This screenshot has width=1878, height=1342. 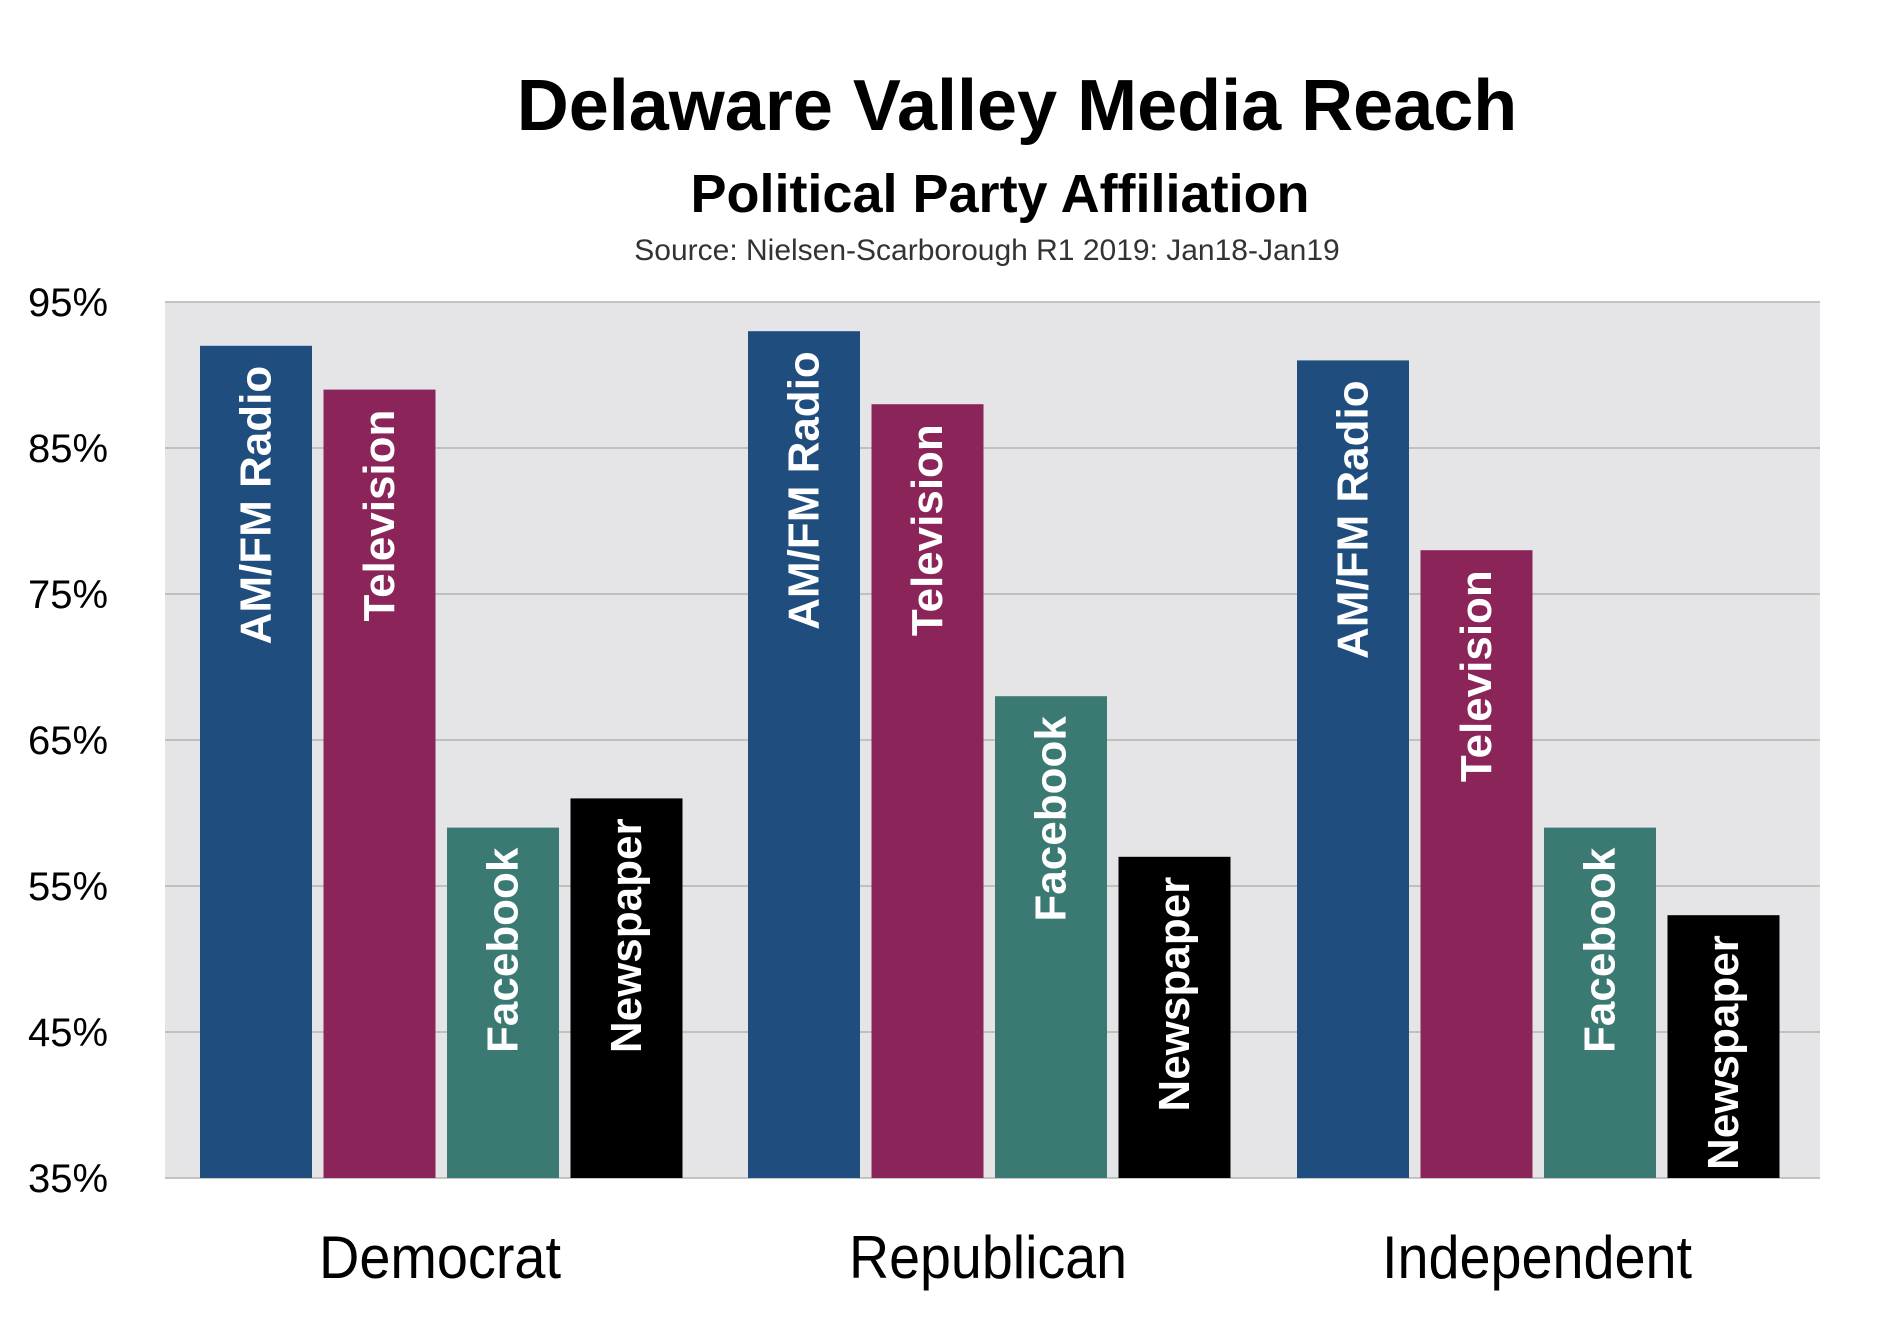 What do you see at coordinates (68, 887) in the screenshot?
I see `y-tick-label: 55%` at bounding box center [68, 887].